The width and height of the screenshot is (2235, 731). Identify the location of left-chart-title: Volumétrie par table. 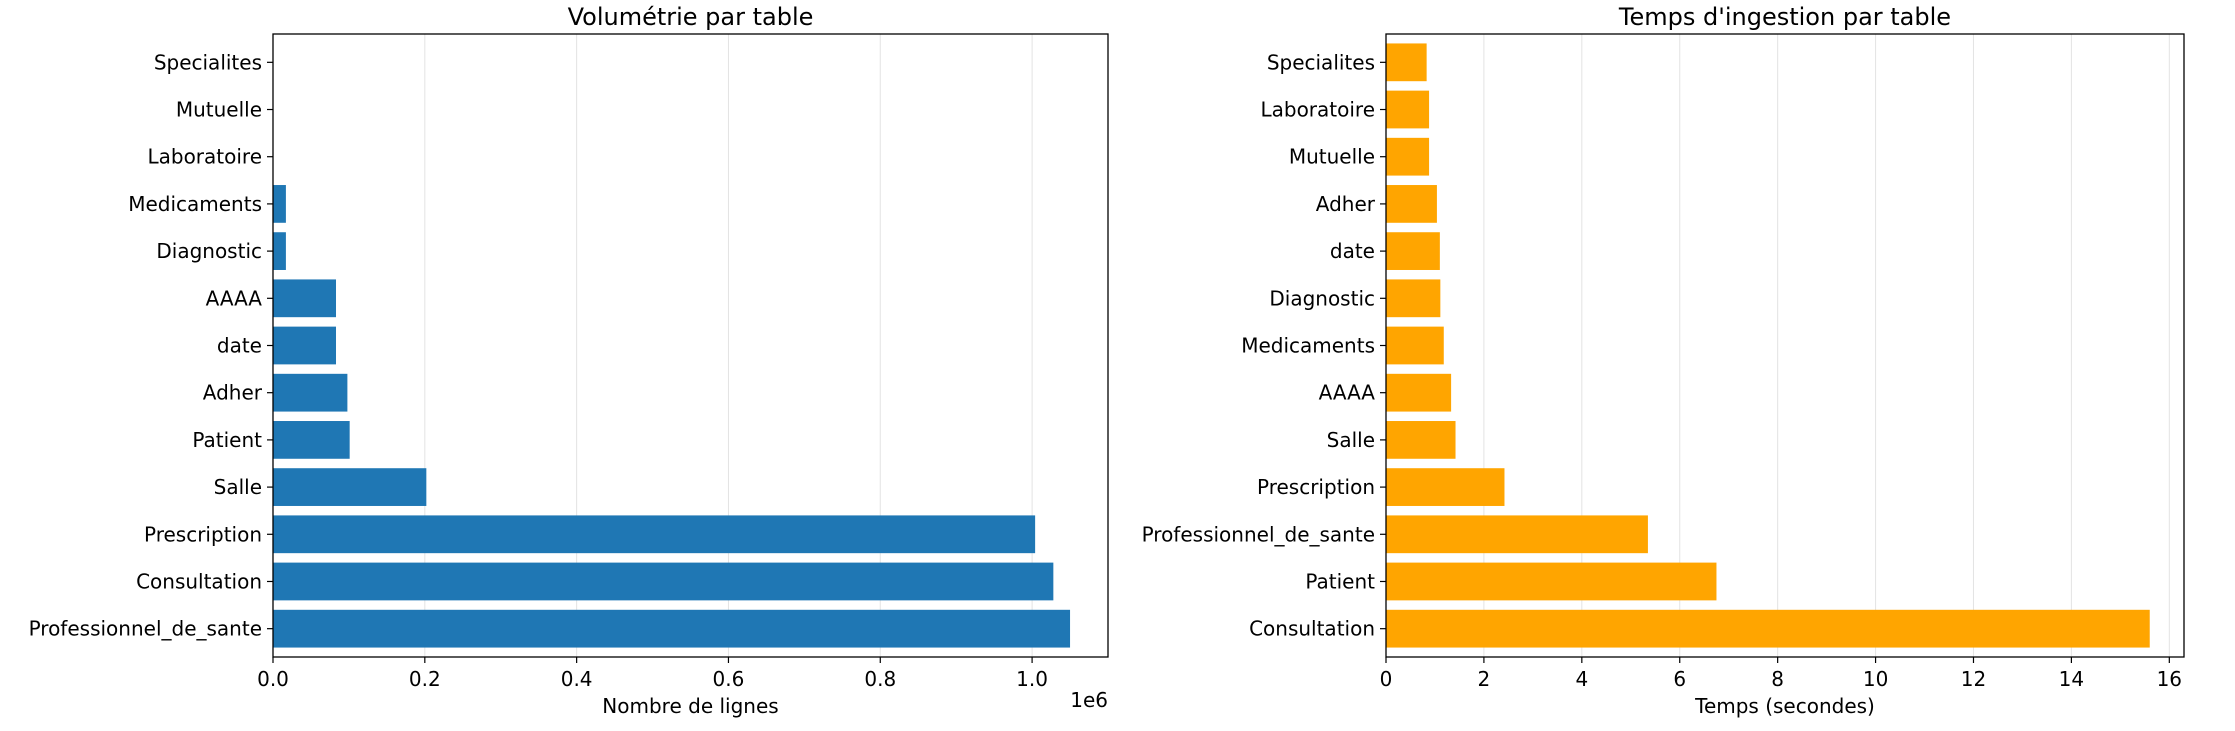
(691, 17).